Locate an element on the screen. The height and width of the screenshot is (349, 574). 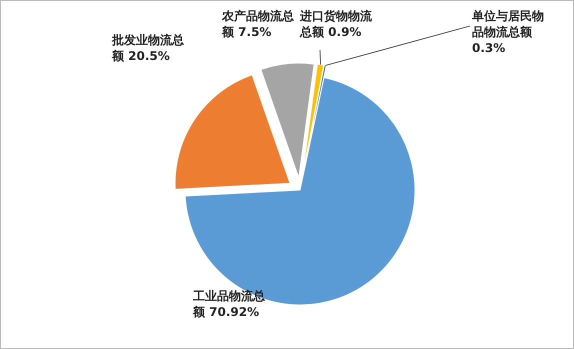
slice-label: 单位与居民物品物流总额 is located at coordinates (507, 24).